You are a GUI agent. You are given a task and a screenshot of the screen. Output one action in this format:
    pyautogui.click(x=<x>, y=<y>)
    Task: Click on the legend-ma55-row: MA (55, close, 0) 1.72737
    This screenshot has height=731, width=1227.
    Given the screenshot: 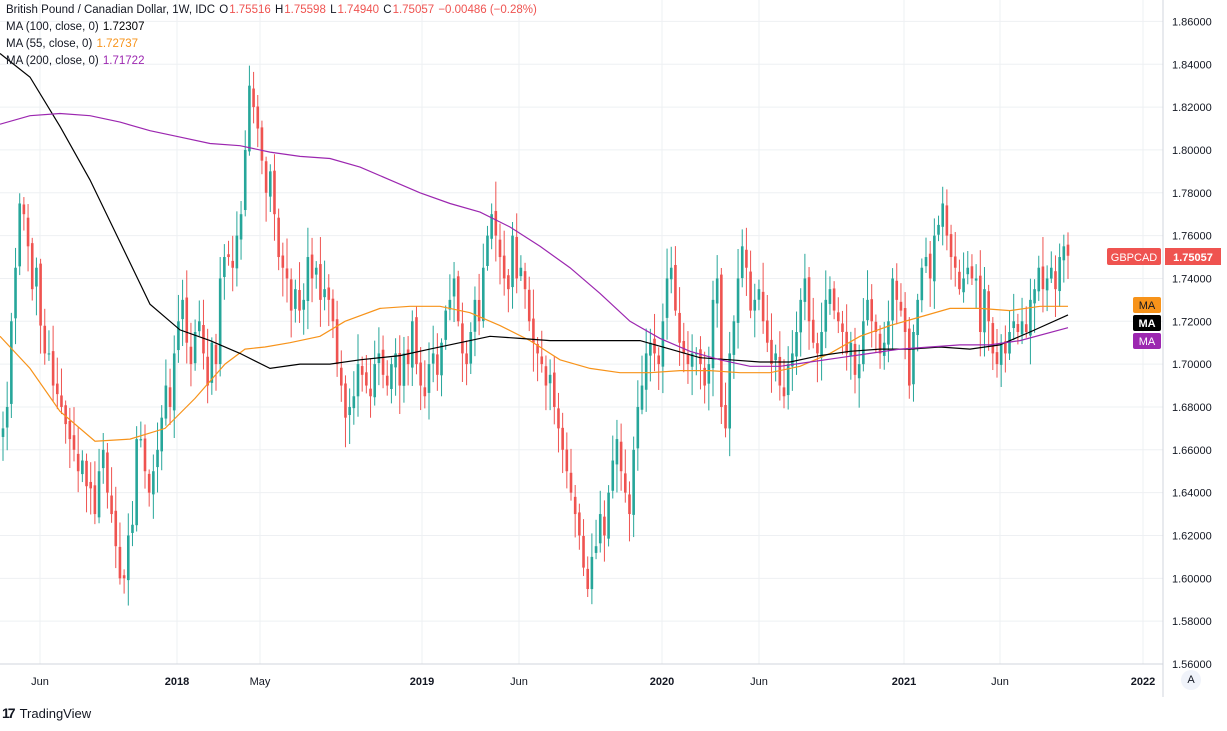 What is the action you would take?
    pyautogui.click(x=272, y=44)
    